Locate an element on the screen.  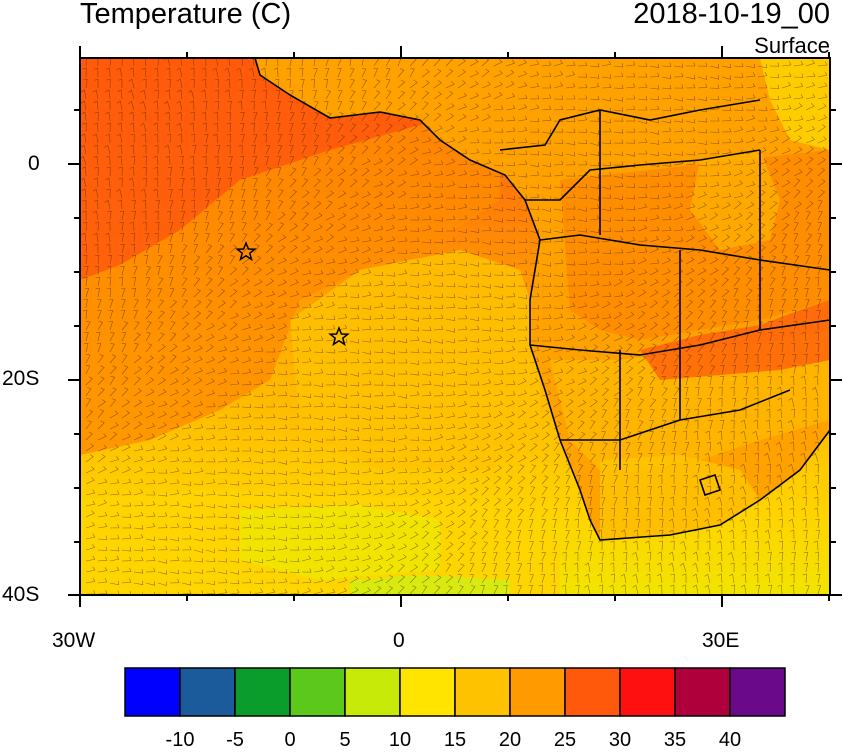
colorbar-label: 30 is located at coordinates (620, 740).